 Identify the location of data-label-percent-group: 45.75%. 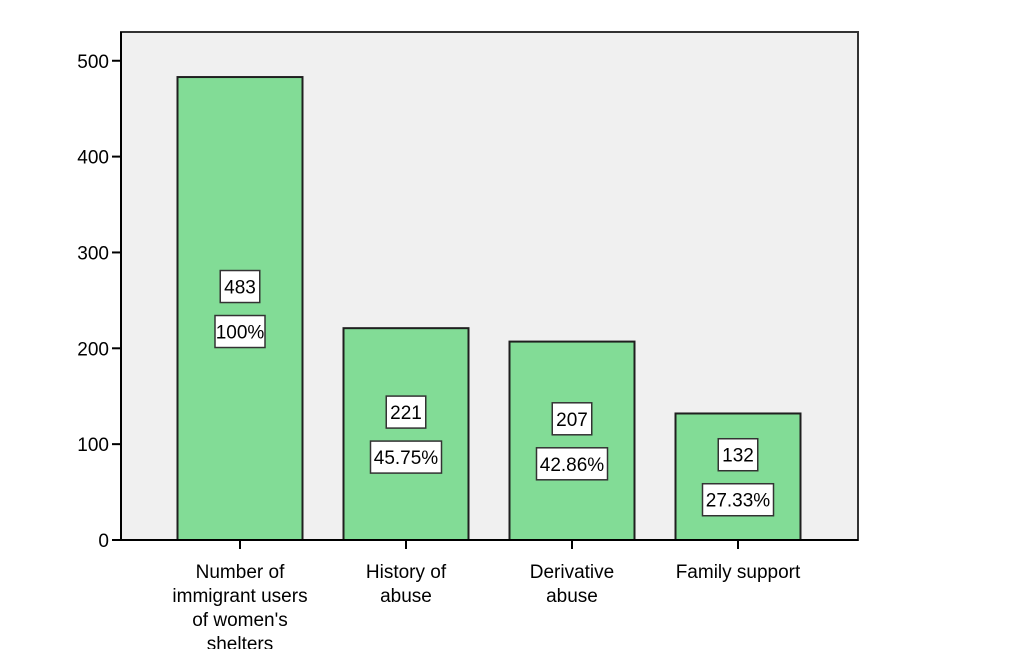
(406, 457).